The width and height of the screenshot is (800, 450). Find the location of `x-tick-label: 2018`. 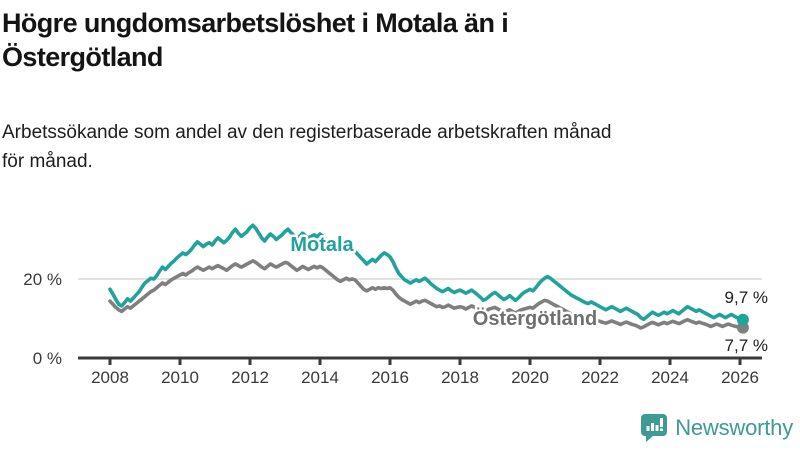

x-tick-label: 2018 is located at coordinates (460, 377).